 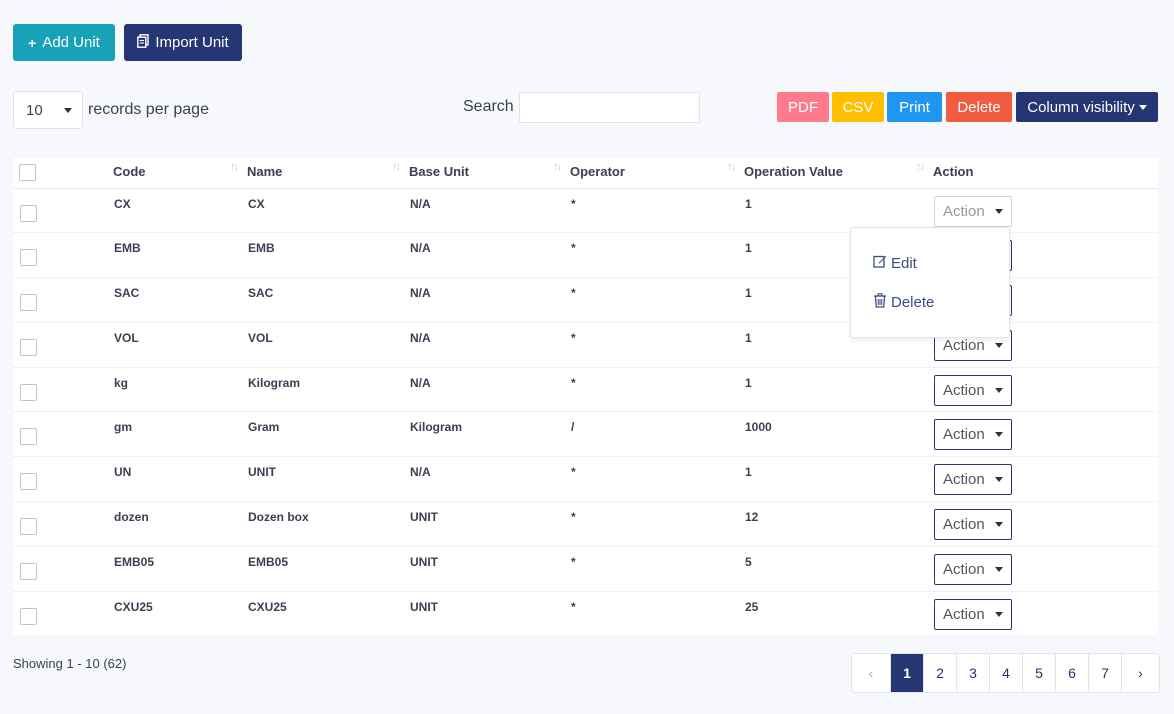 What do you see at coordinates (328, 173) in the screenshot?
I see `column-header-name: Name ↑↓` at bounding box center [328, 173].